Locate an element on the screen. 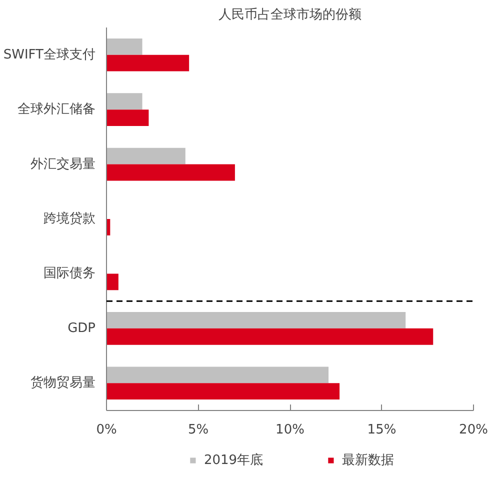  x-tick-label: 10% is located at coordinates (290, 430).